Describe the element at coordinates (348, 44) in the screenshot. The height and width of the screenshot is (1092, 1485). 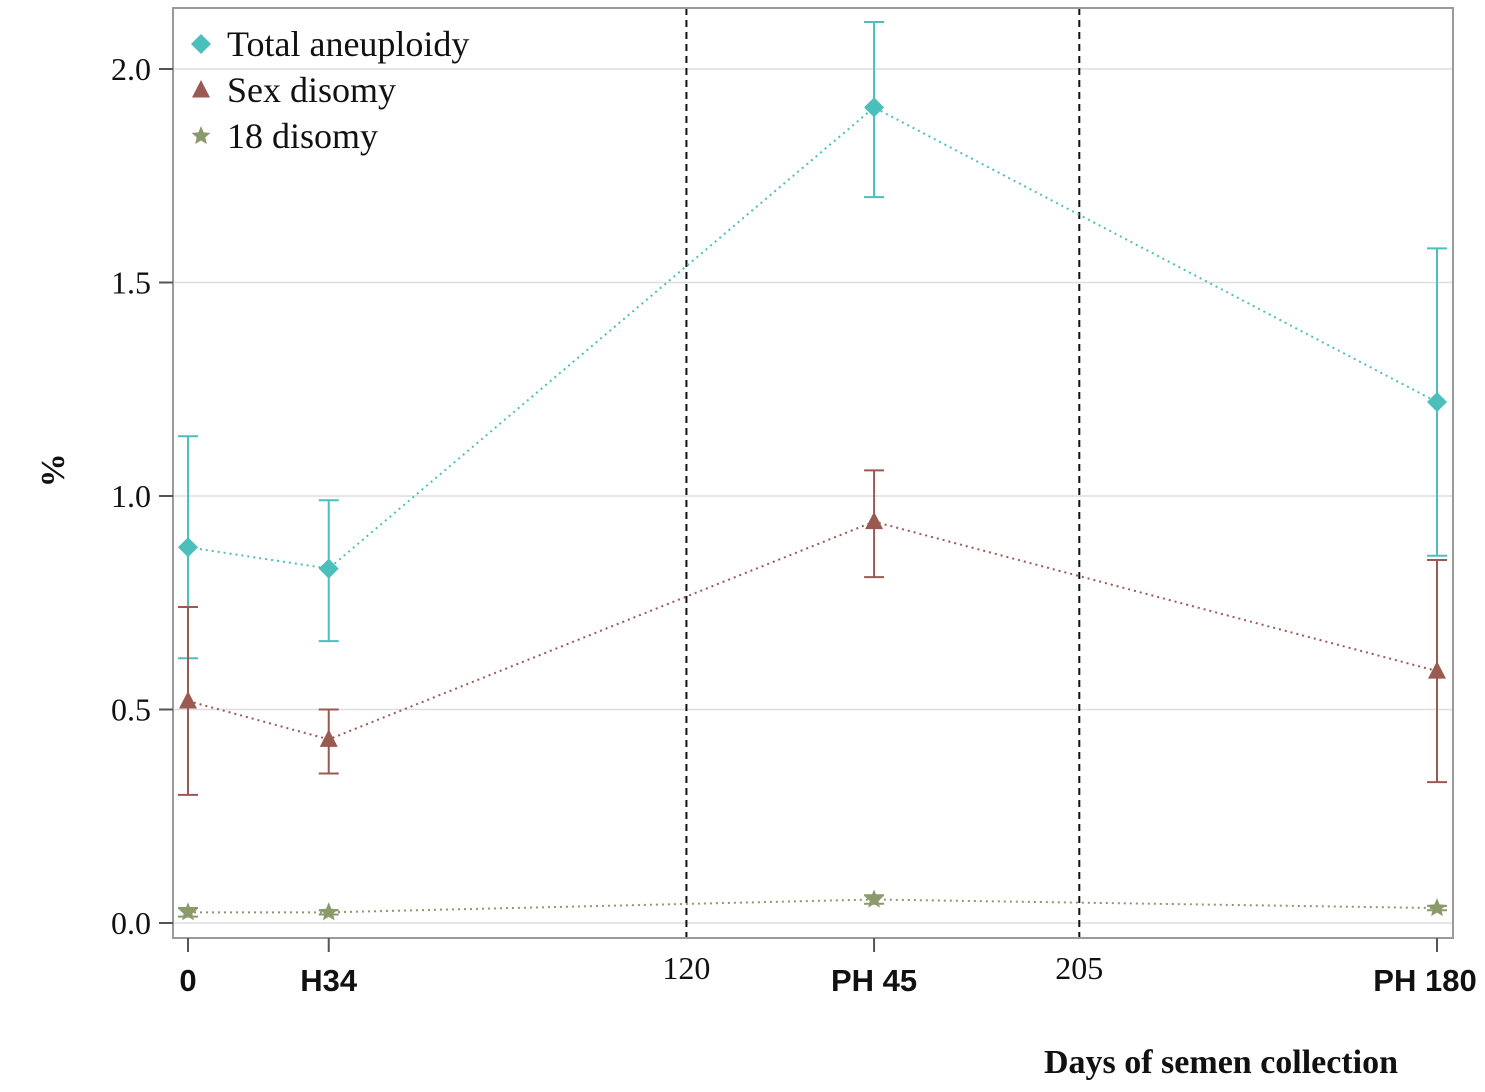
I see `legend-label: Total aneuploidy` at that location.